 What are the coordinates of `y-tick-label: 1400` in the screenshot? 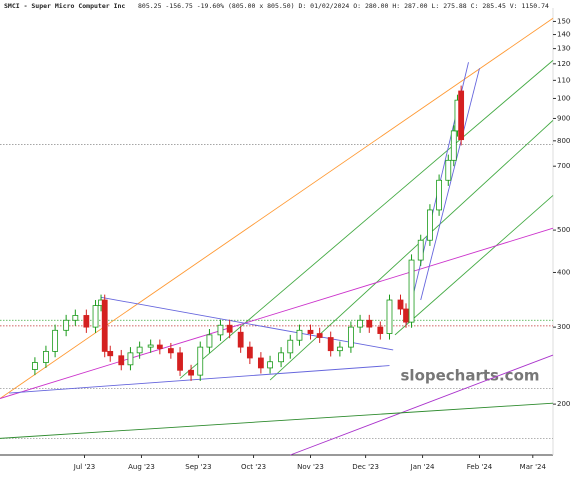 It's located at (564, 35).